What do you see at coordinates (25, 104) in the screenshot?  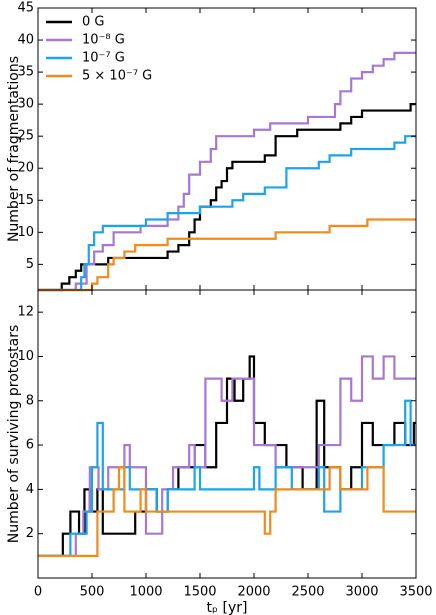 I see `y-tick-label: 30` at bounding box center [25, 104].